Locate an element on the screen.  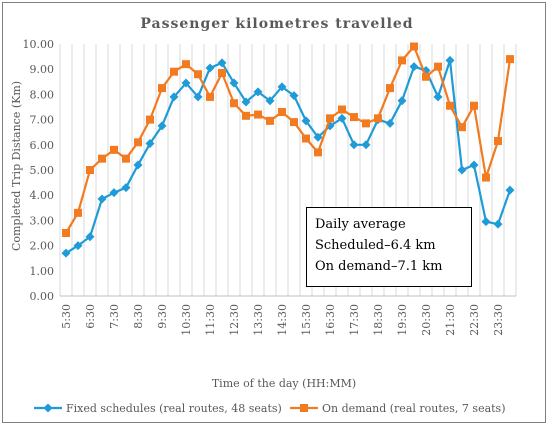
x-tick-label: 5:30 is located at coordinates (66, 316).